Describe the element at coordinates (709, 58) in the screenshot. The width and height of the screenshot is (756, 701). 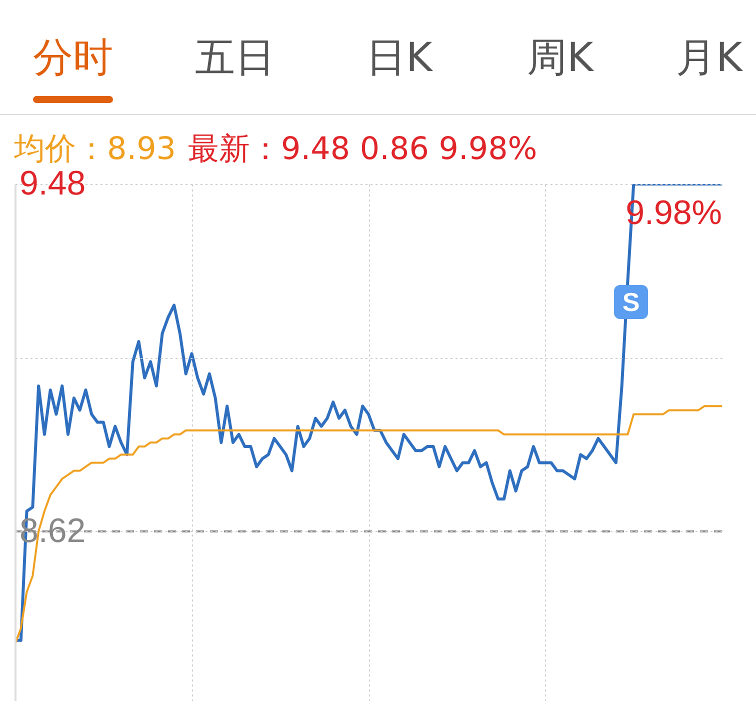
I see `text: 月K` at that location.